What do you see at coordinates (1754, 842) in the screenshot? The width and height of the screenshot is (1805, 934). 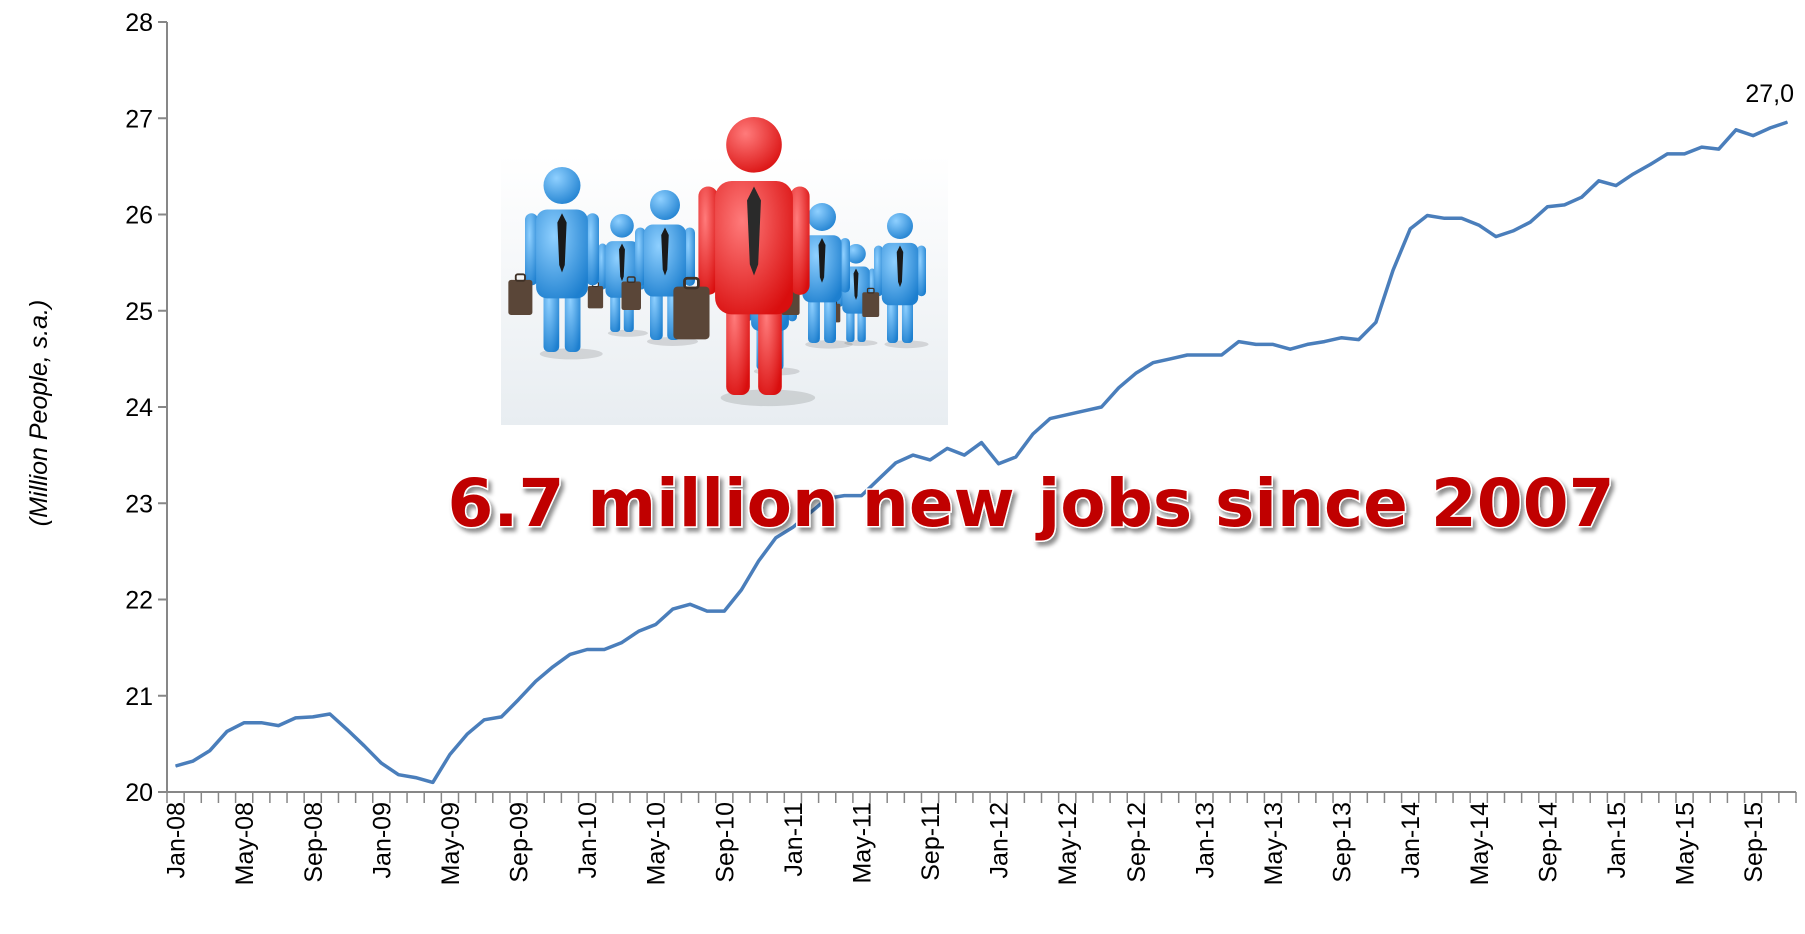 I see `x-tick-label: Sep-15` at bounding box center [1754, 842].